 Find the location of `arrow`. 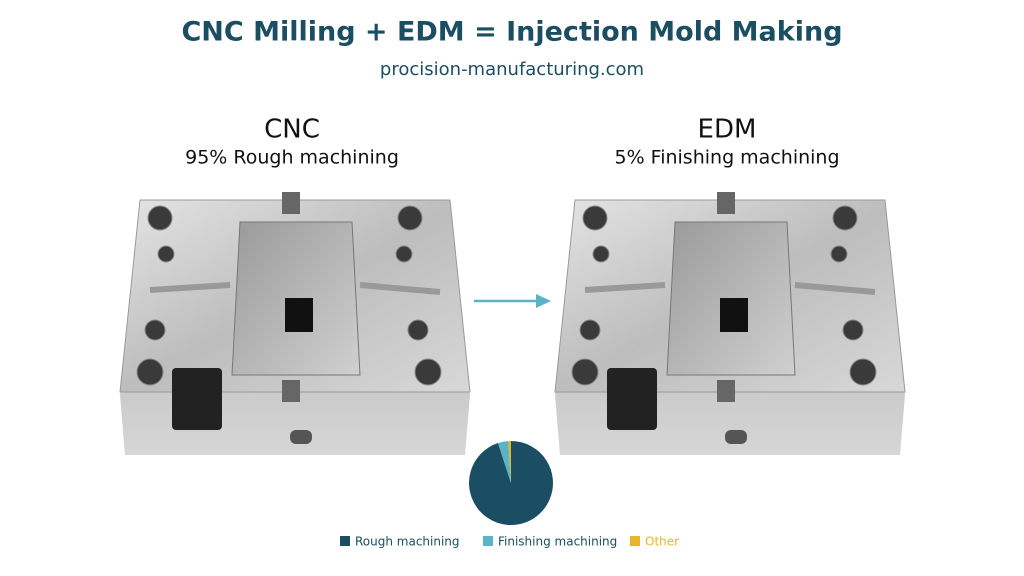

arrow is located at coordinates (512, 301).